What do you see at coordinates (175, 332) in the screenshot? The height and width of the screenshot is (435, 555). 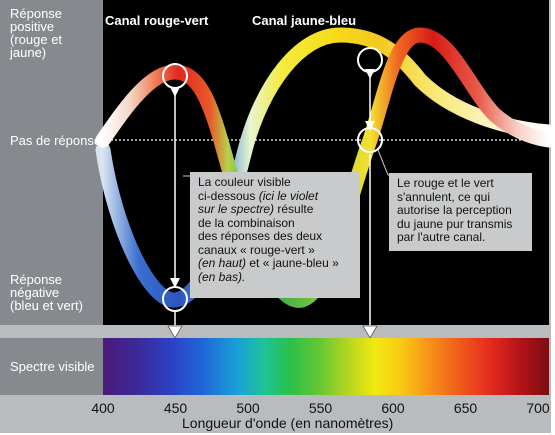 I see `arrow-450-head` at bounding box center [175, 332].